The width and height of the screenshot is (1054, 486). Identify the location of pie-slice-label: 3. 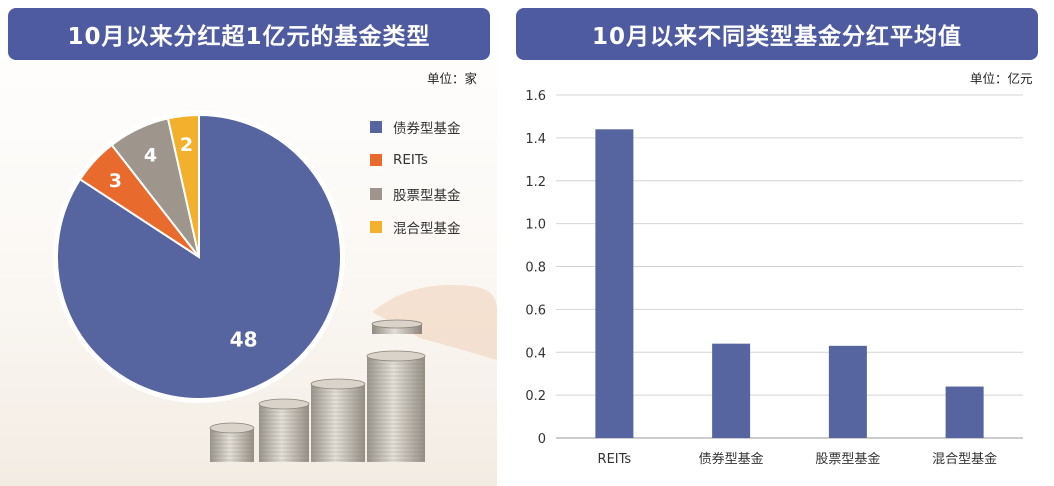
(115, 181).